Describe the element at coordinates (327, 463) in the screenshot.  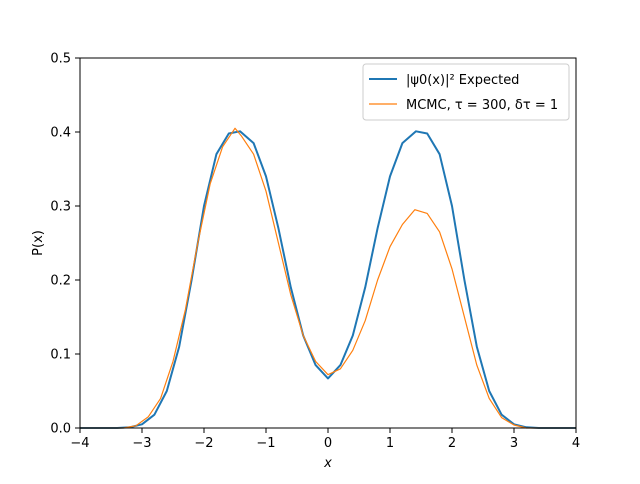
I see `x-axis-label: x` at that location.